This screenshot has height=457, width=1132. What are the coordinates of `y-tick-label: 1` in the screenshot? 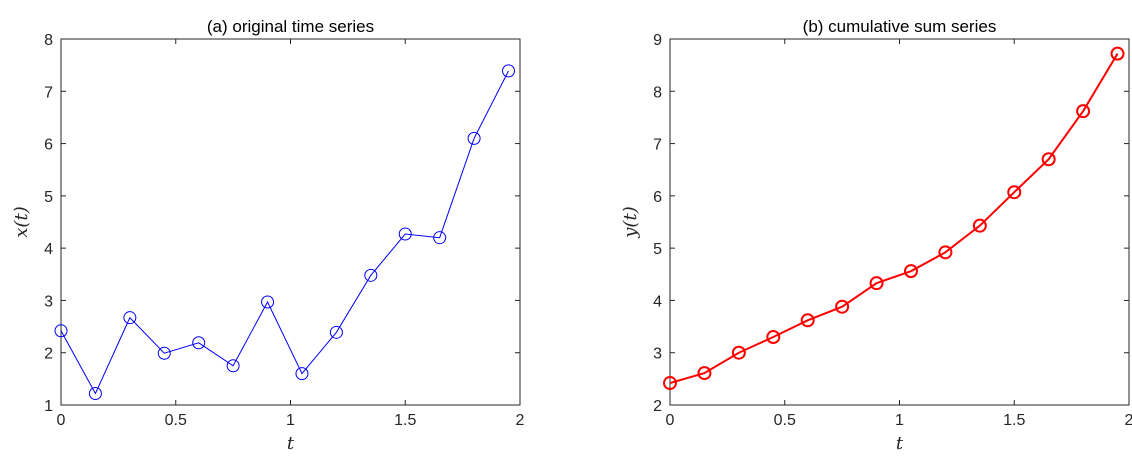 It's located at (48, 406).